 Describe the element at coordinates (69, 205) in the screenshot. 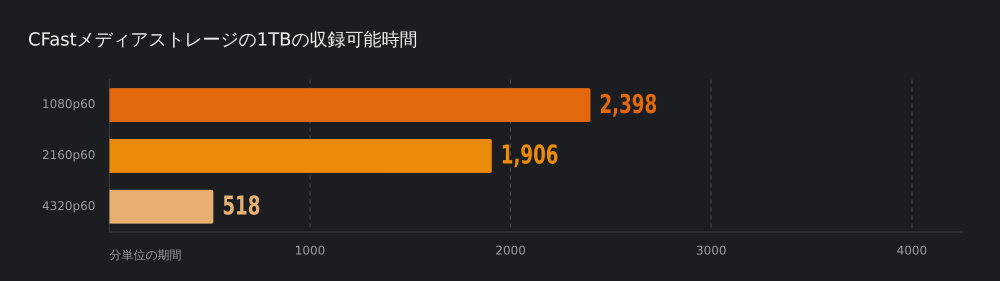

I see `y-tick-label: 4320p60` at that location.